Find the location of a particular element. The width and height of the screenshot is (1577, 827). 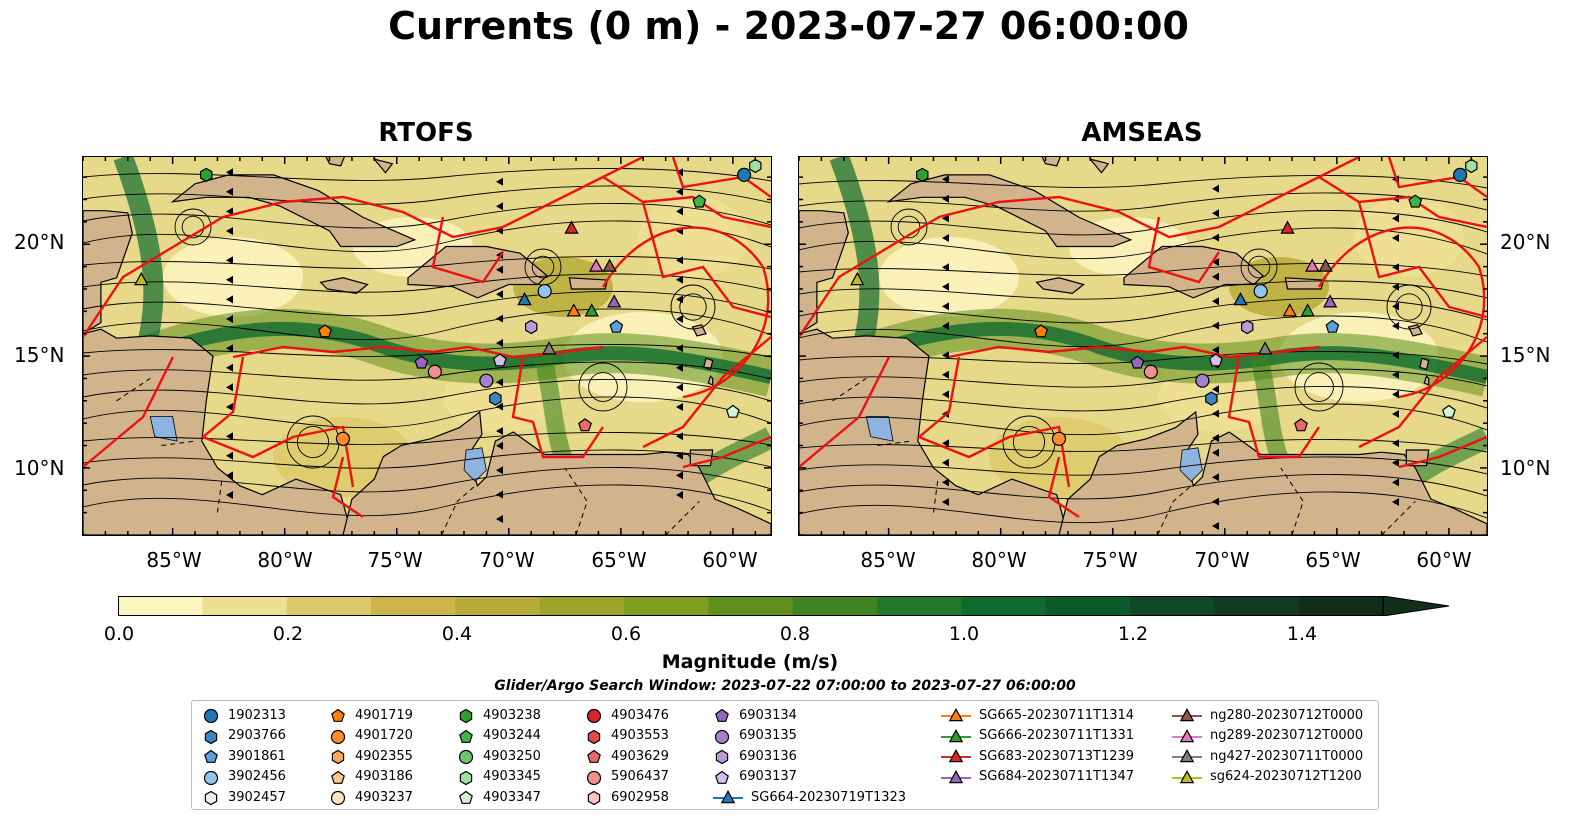

legend-item: 4903237 is located at coordinates (371, 797).